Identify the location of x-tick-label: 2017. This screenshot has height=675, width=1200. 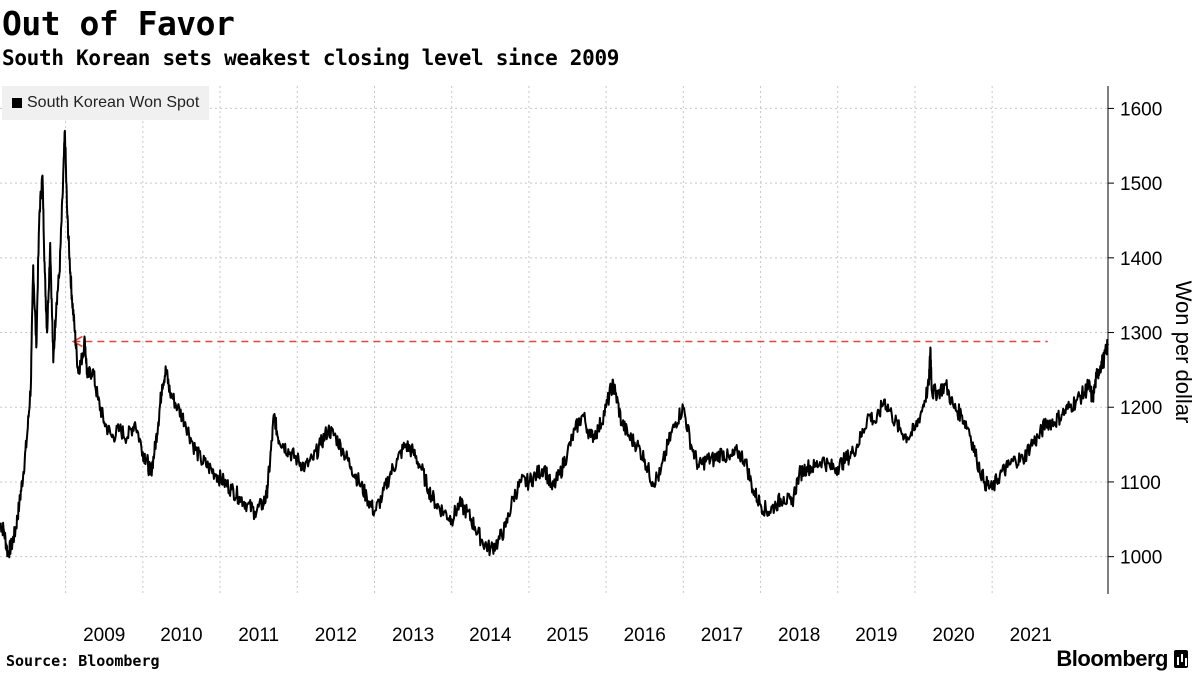
(722, 635).